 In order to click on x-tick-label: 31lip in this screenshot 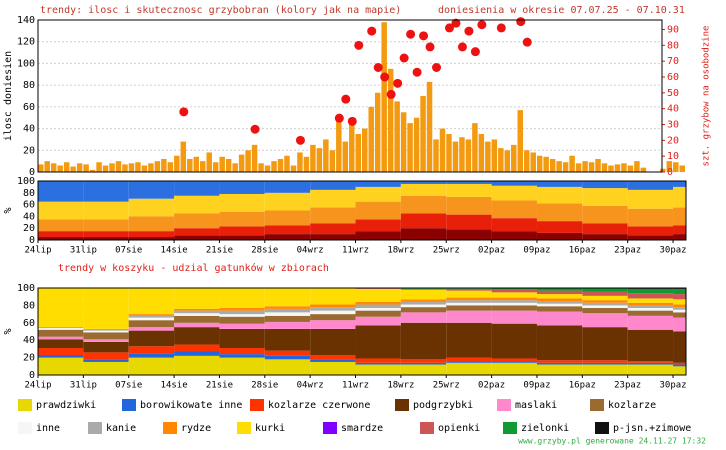, I will do `click(83, 251)`.